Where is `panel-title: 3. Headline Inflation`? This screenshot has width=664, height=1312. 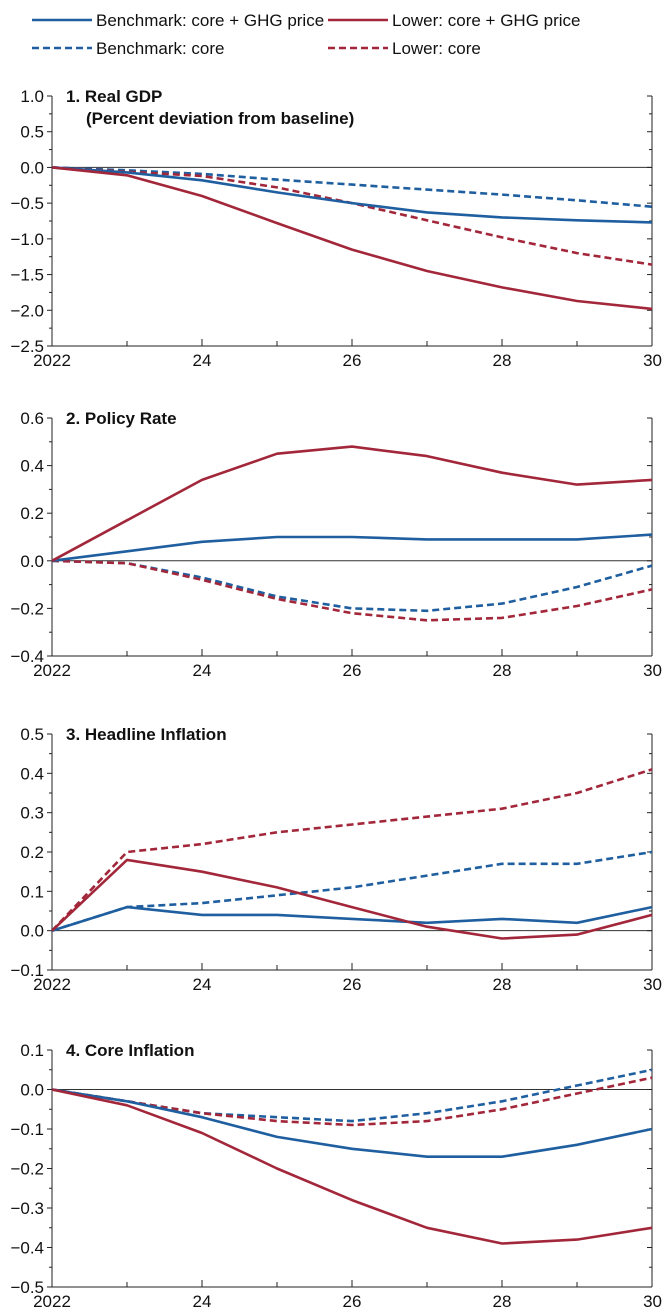
panel-title: 3. Headline Inflation is located at coordinates (146, 734).